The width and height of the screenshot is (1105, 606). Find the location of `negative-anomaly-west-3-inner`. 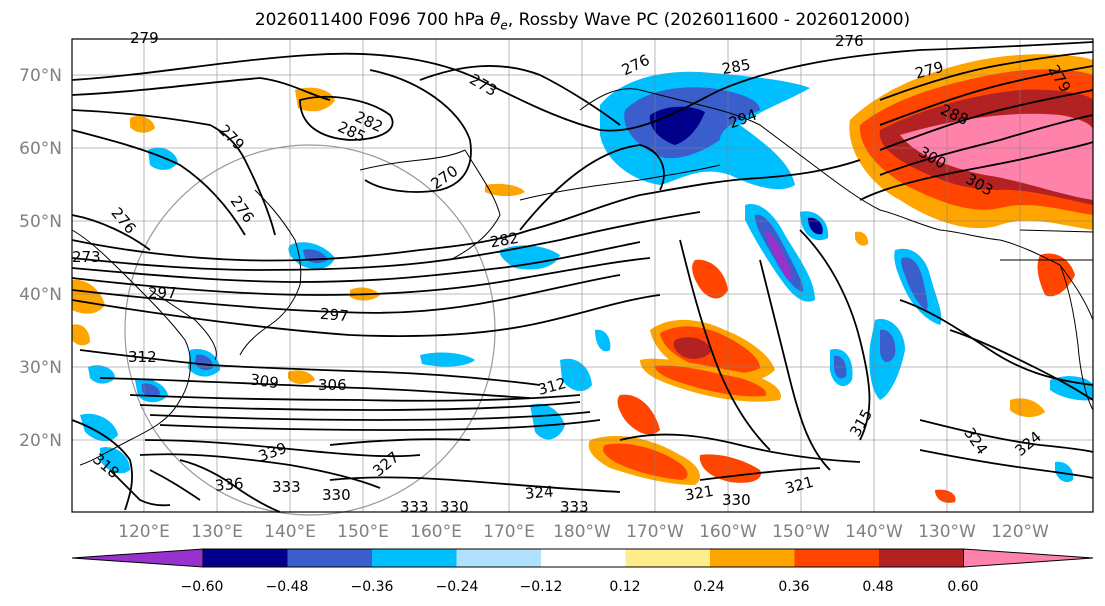

negative-anomaly-west-3-inner is located at coordinates (151, 390).